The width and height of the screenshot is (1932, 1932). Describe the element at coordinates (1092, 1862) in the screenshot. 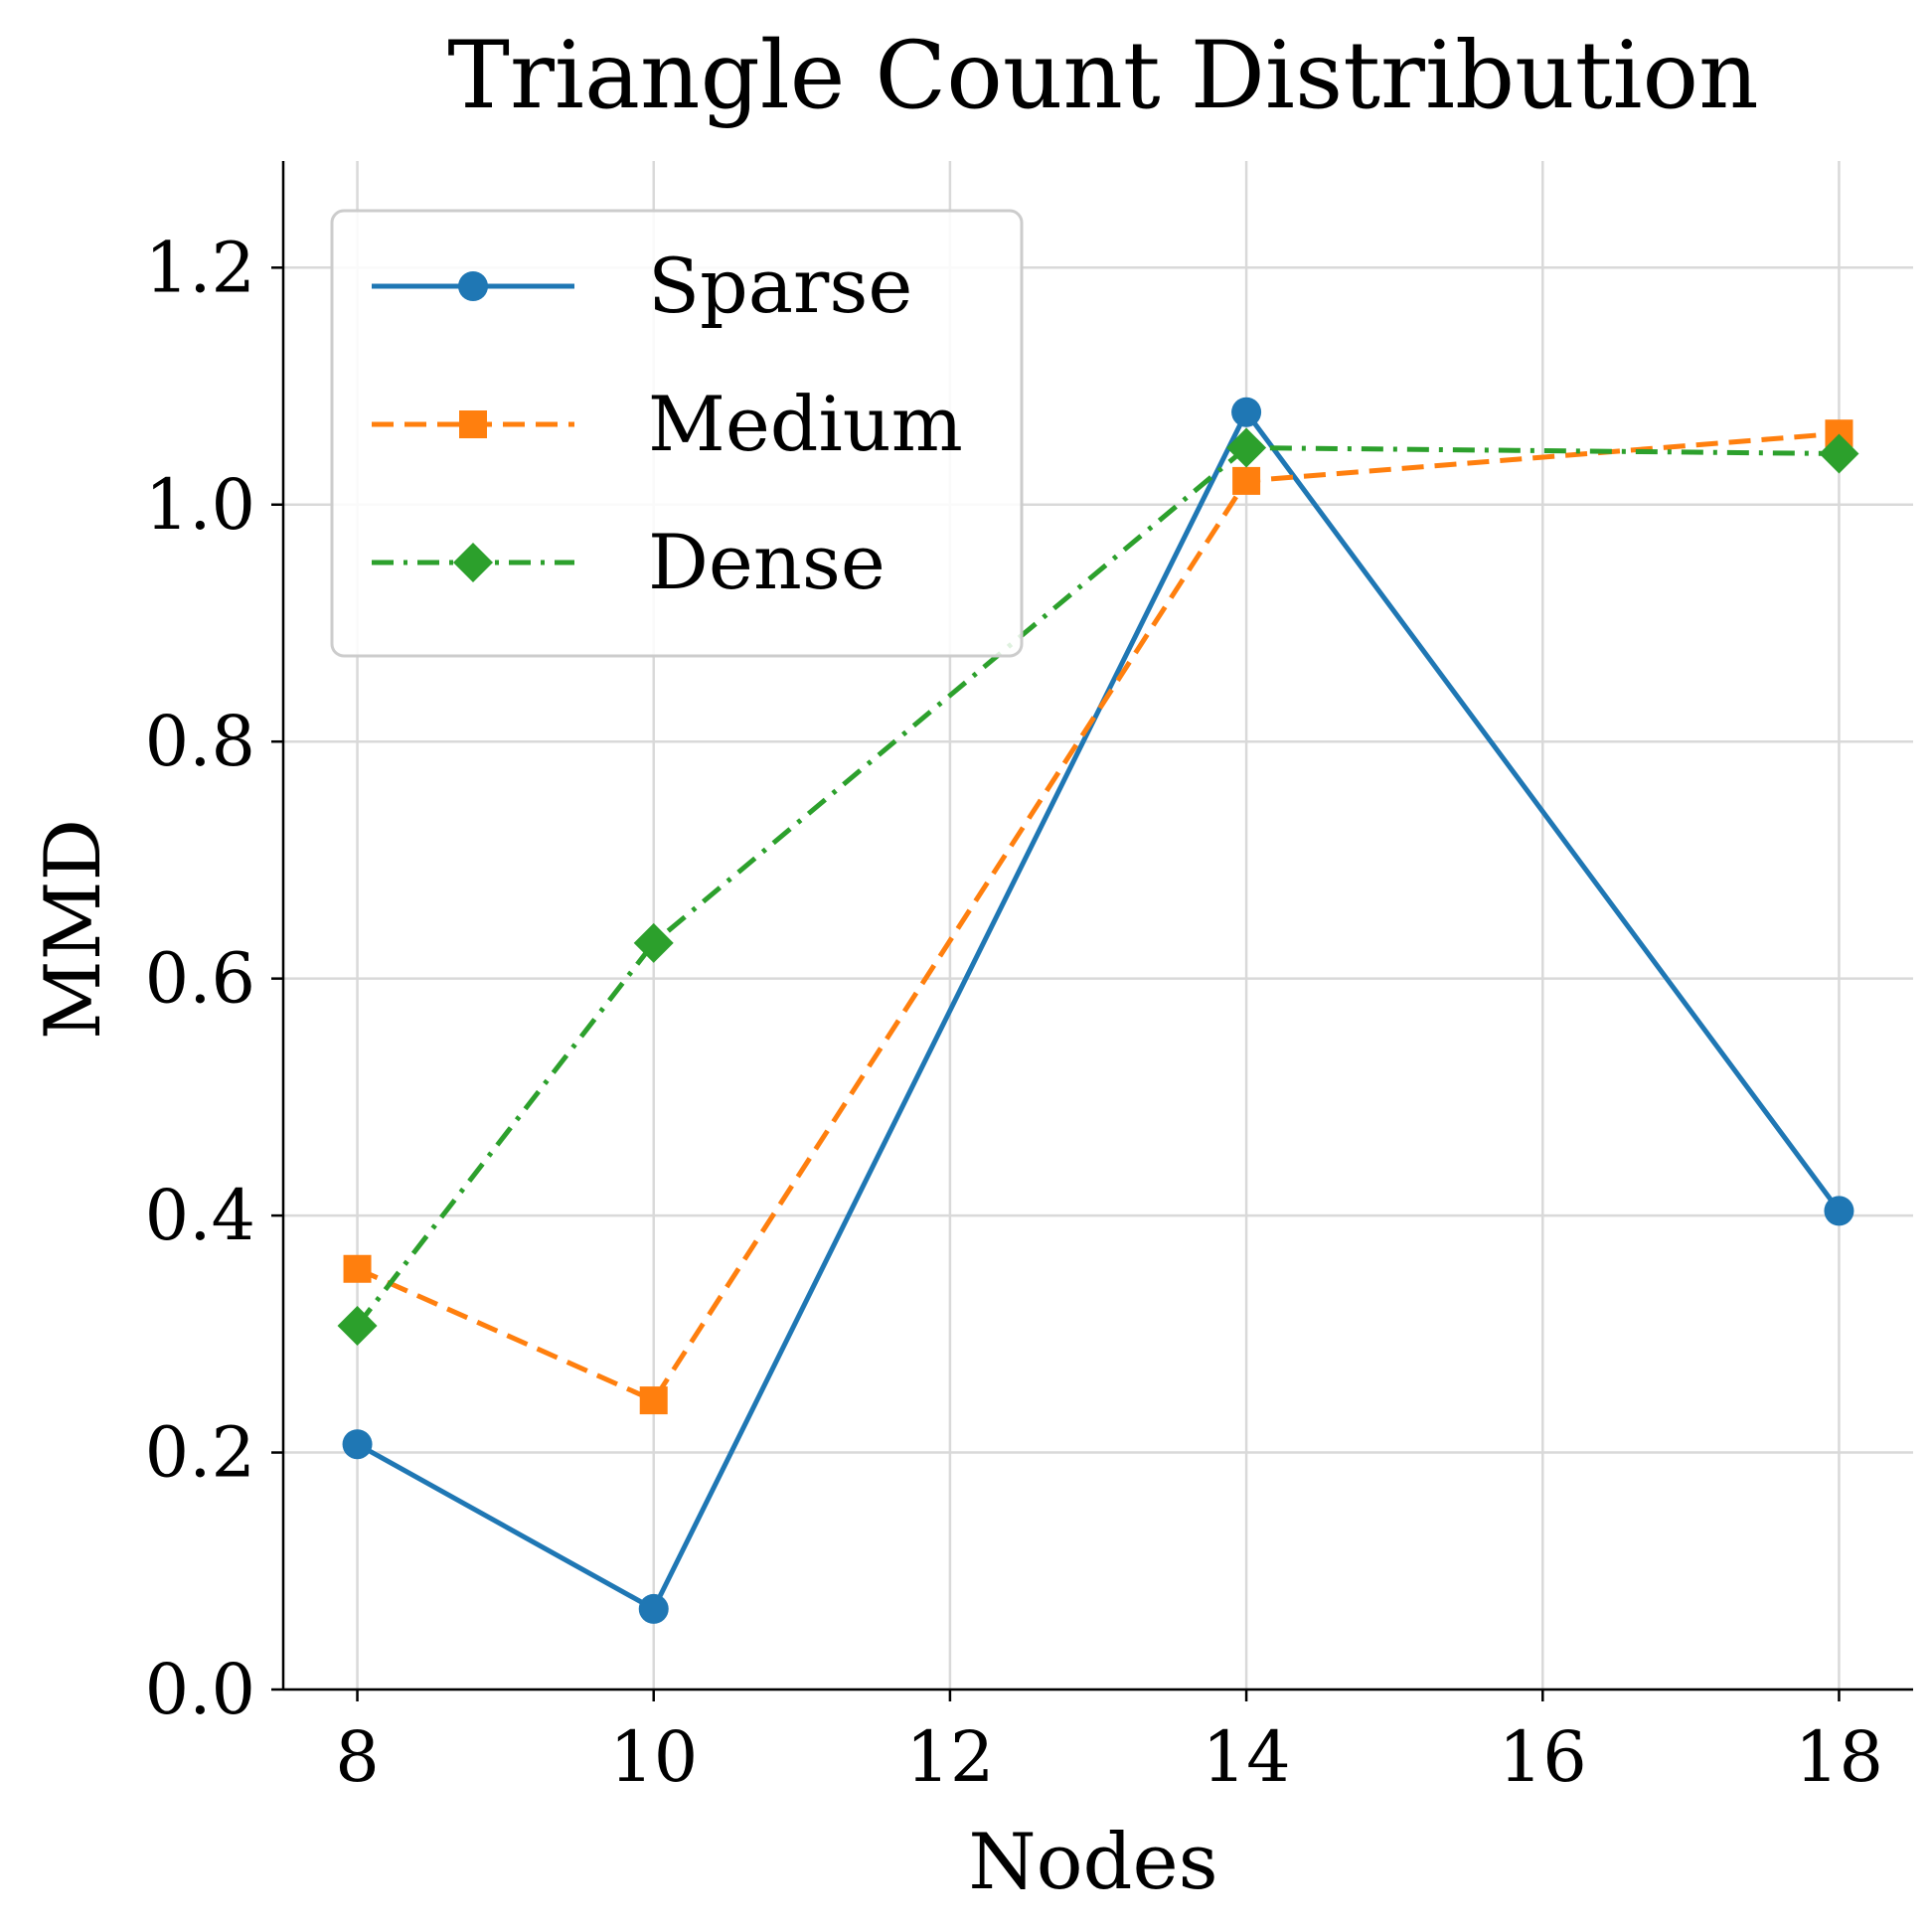

I see `x-axis-label: Nodes` at that location.